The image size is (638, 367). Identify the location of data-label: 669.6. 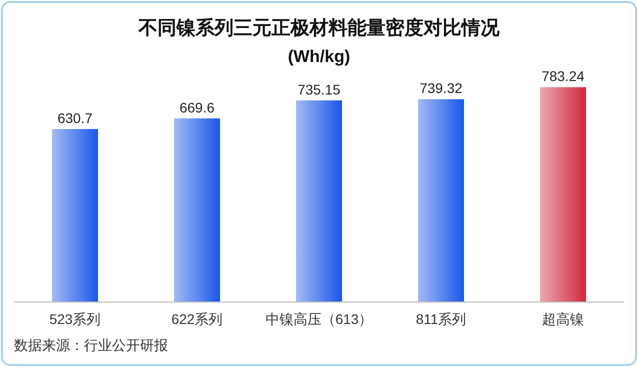
(197, 107).